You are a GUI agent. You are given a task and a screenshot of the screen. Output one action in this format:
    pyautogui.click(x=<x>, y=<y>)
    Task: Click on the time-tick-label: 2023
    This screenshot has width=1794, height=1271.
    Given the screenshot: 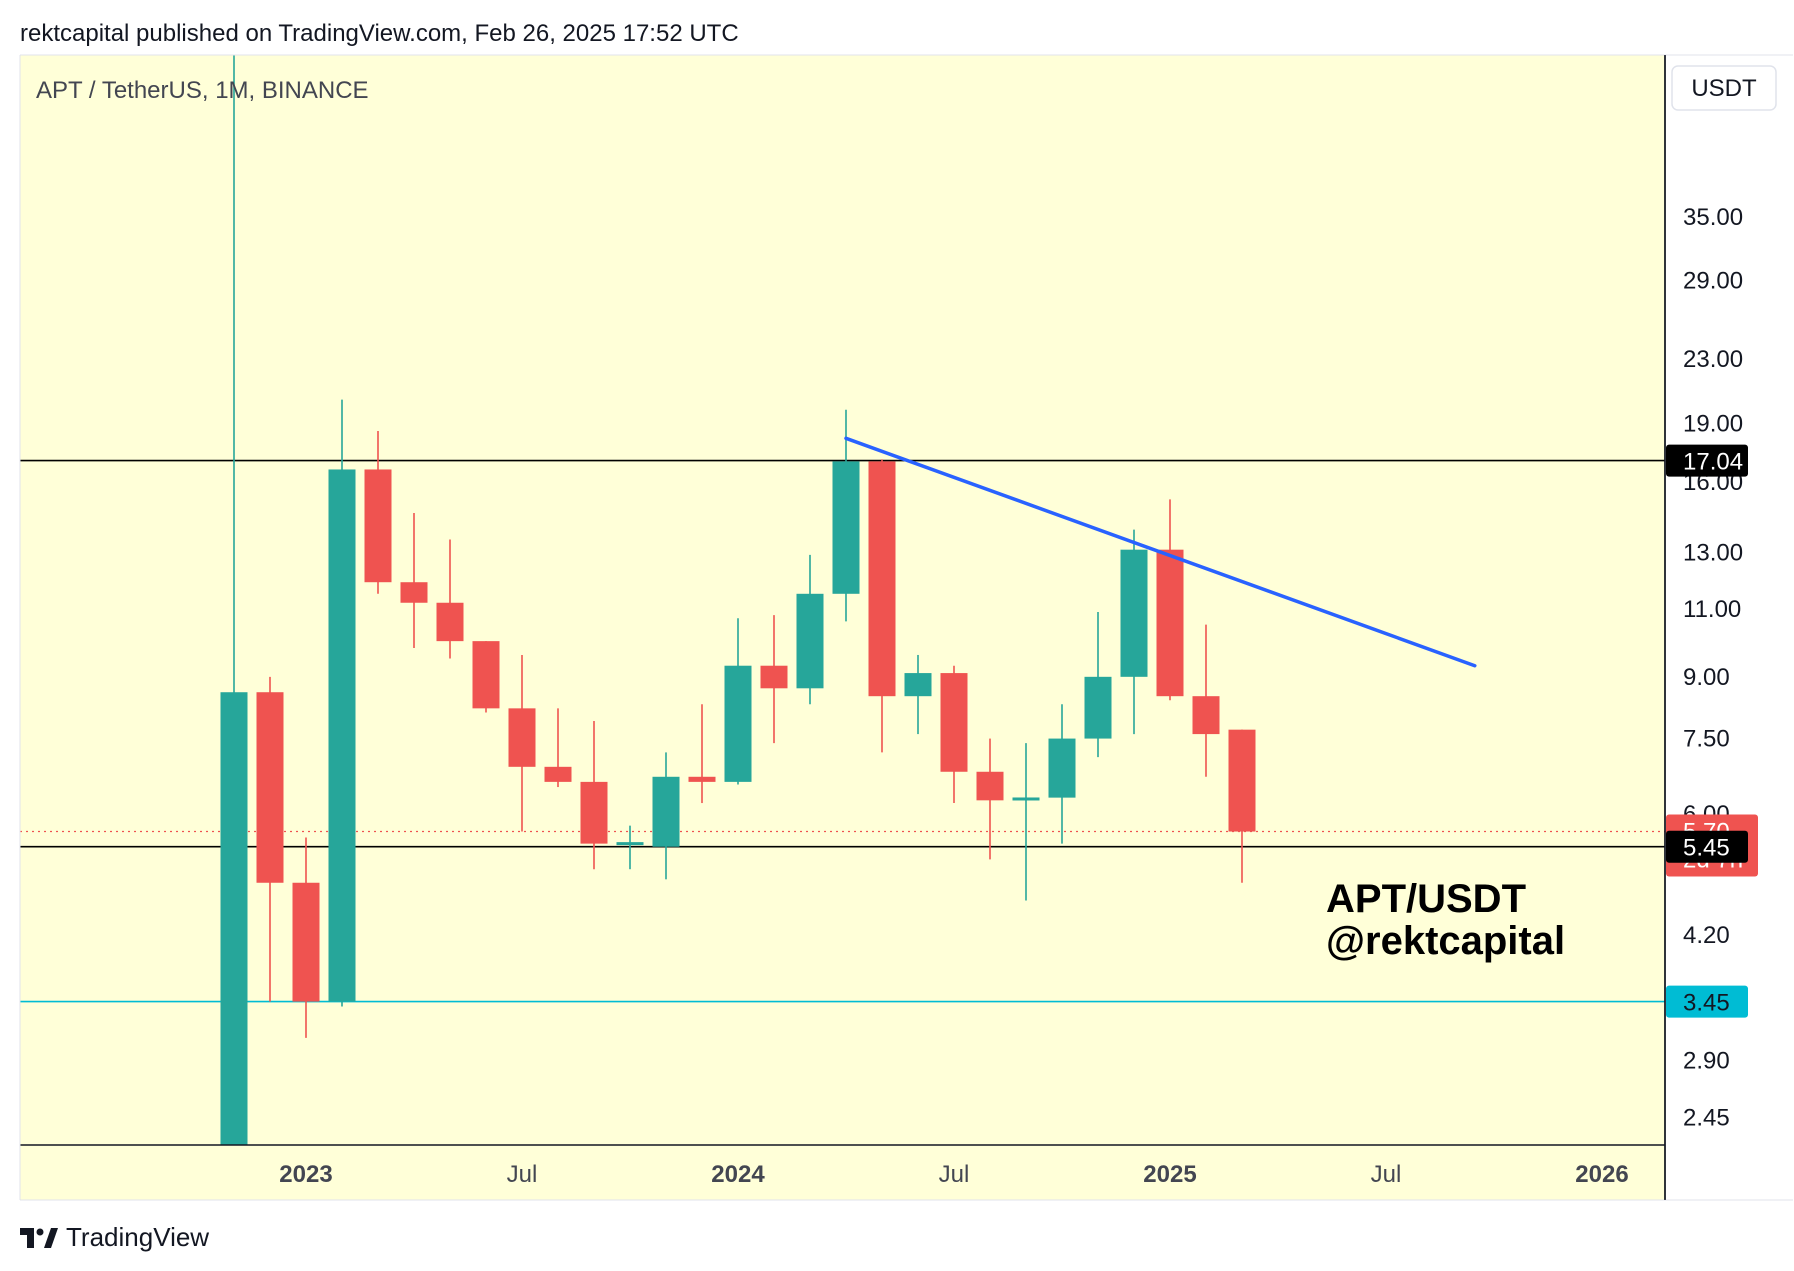 What is the action you would take?
    pyautogui.click(x=305, y=1174)
    